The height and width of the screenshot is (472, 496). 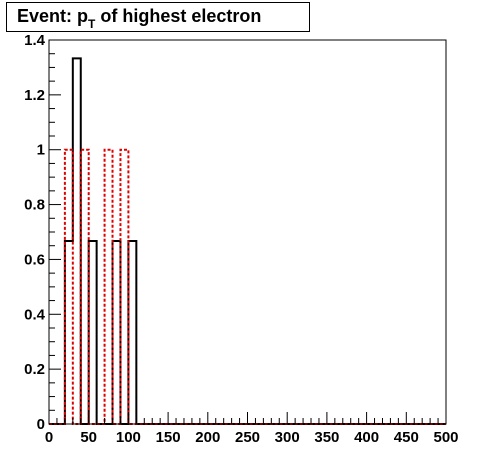 I want to click on x-tick-label: 350, so click(x=326, y=437).